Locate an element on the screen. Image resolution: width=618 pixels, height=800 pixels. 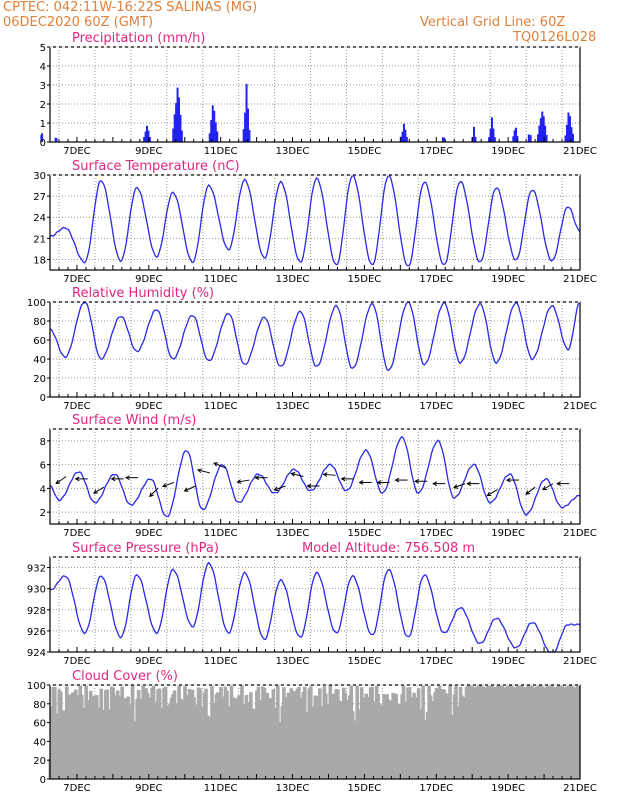
panel-subtitle: Model Altitude: 756.508 m is located at coordinates (388, 548).